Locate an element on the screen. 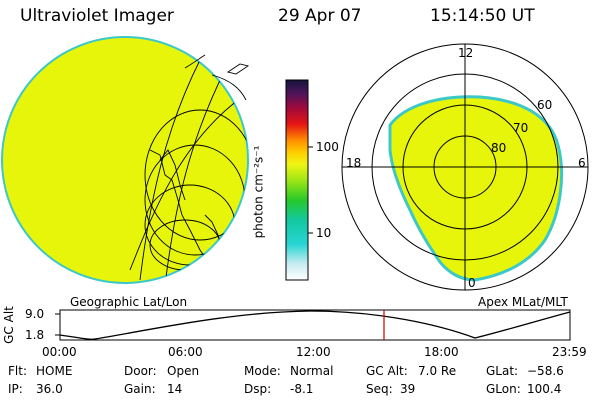 Image resolution: width=600 pixels, height=400 pixels. flt-label: Flt: is located at coordinates (17, 371).